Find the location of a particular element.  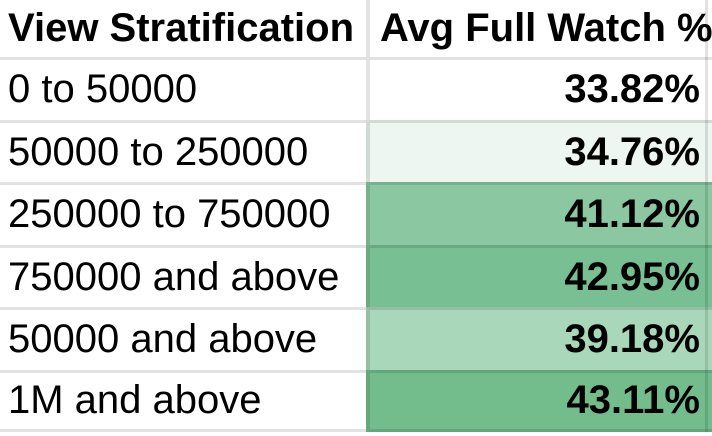

label-cell-0-to-50000: 0 to 50000 is located at coordinates (183, 88).